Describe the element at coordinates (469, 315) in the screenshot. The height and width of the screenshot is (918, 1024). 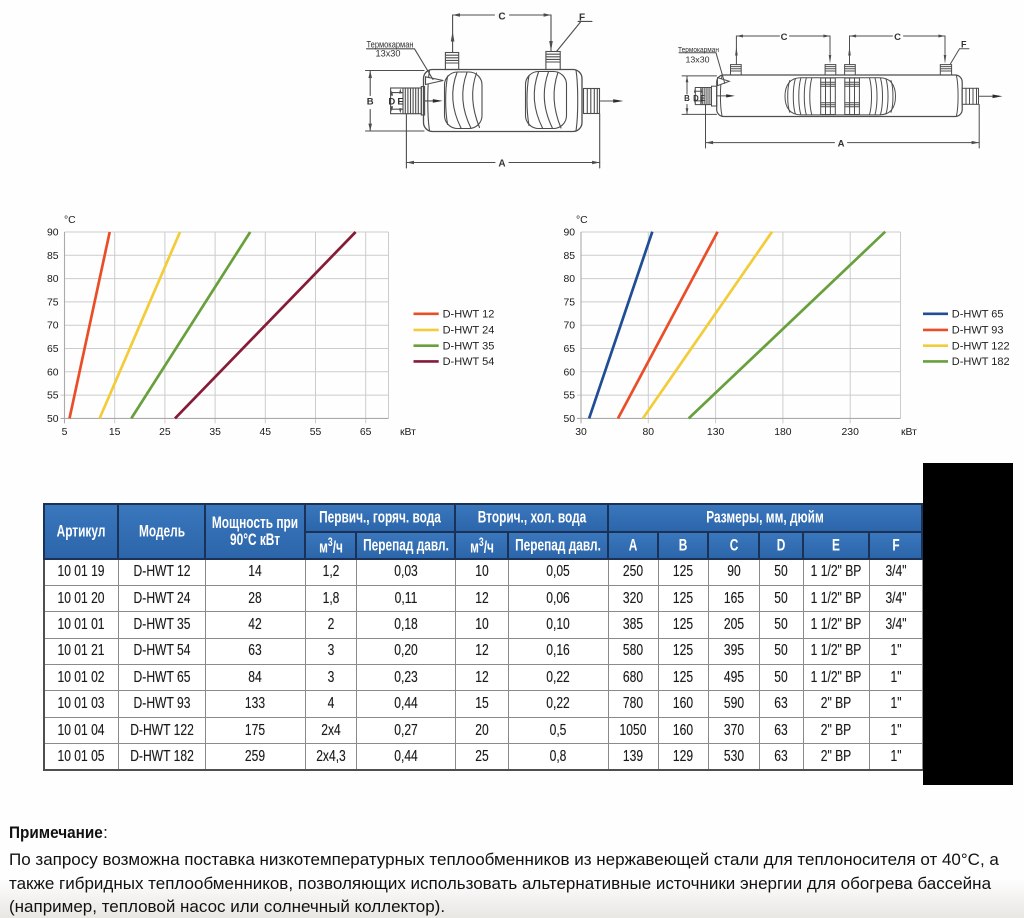
I see `svg-text: D-HWT 12` at that location.